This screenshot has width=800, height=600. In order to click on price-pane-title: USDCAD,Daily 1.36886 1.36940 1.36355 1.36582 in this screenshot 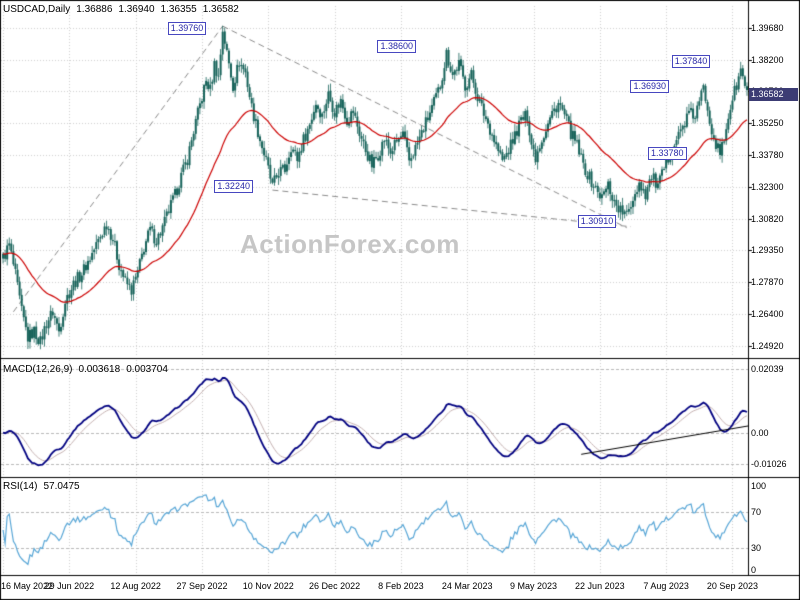, I will do `click(124, 9)`.